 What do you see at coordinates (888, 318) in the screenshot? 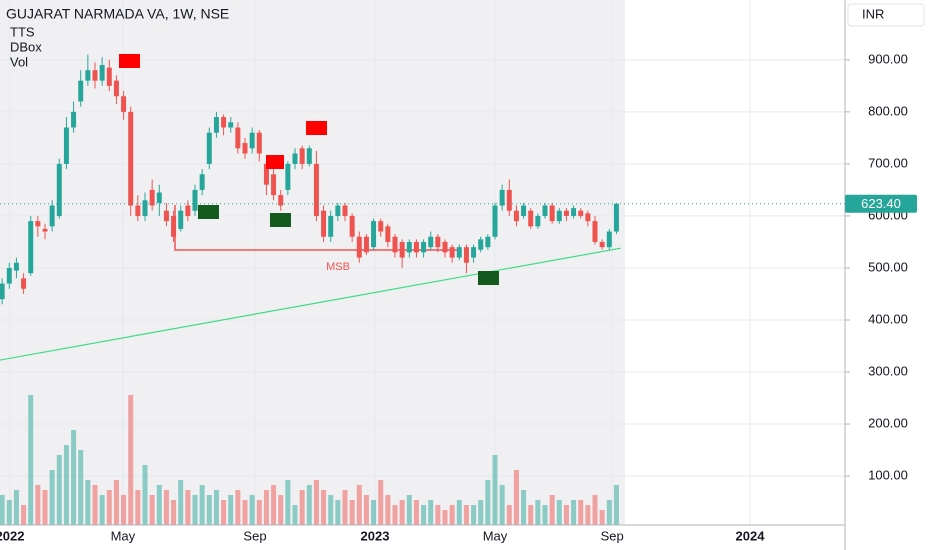
I see `y-tick-label: 400.00` at bounding box center [888, 318].